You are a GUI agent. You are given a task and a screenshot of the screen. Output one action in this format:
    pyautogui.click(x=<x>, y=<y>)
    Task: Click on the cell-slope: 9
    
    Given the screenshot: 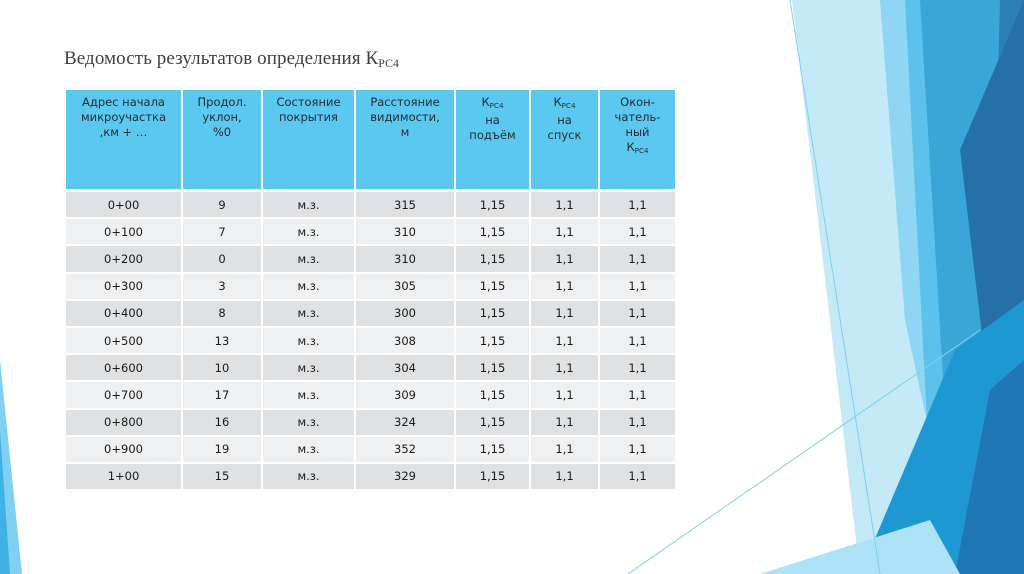 What is the action you would take?
    pyautogui.click(x=222, y=204)
    